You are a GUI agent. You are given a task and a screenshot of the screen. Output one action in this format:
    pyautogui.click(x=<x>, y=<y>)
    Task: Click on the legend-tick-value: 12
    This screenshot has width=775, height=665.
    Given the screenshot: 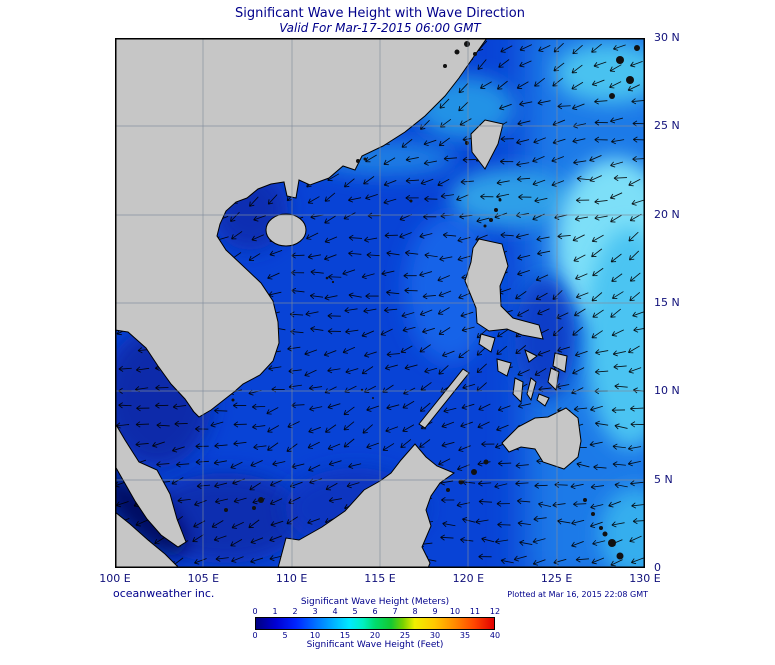 What is the action you would take?
    pyautogui.click(x=495, y=611)
    